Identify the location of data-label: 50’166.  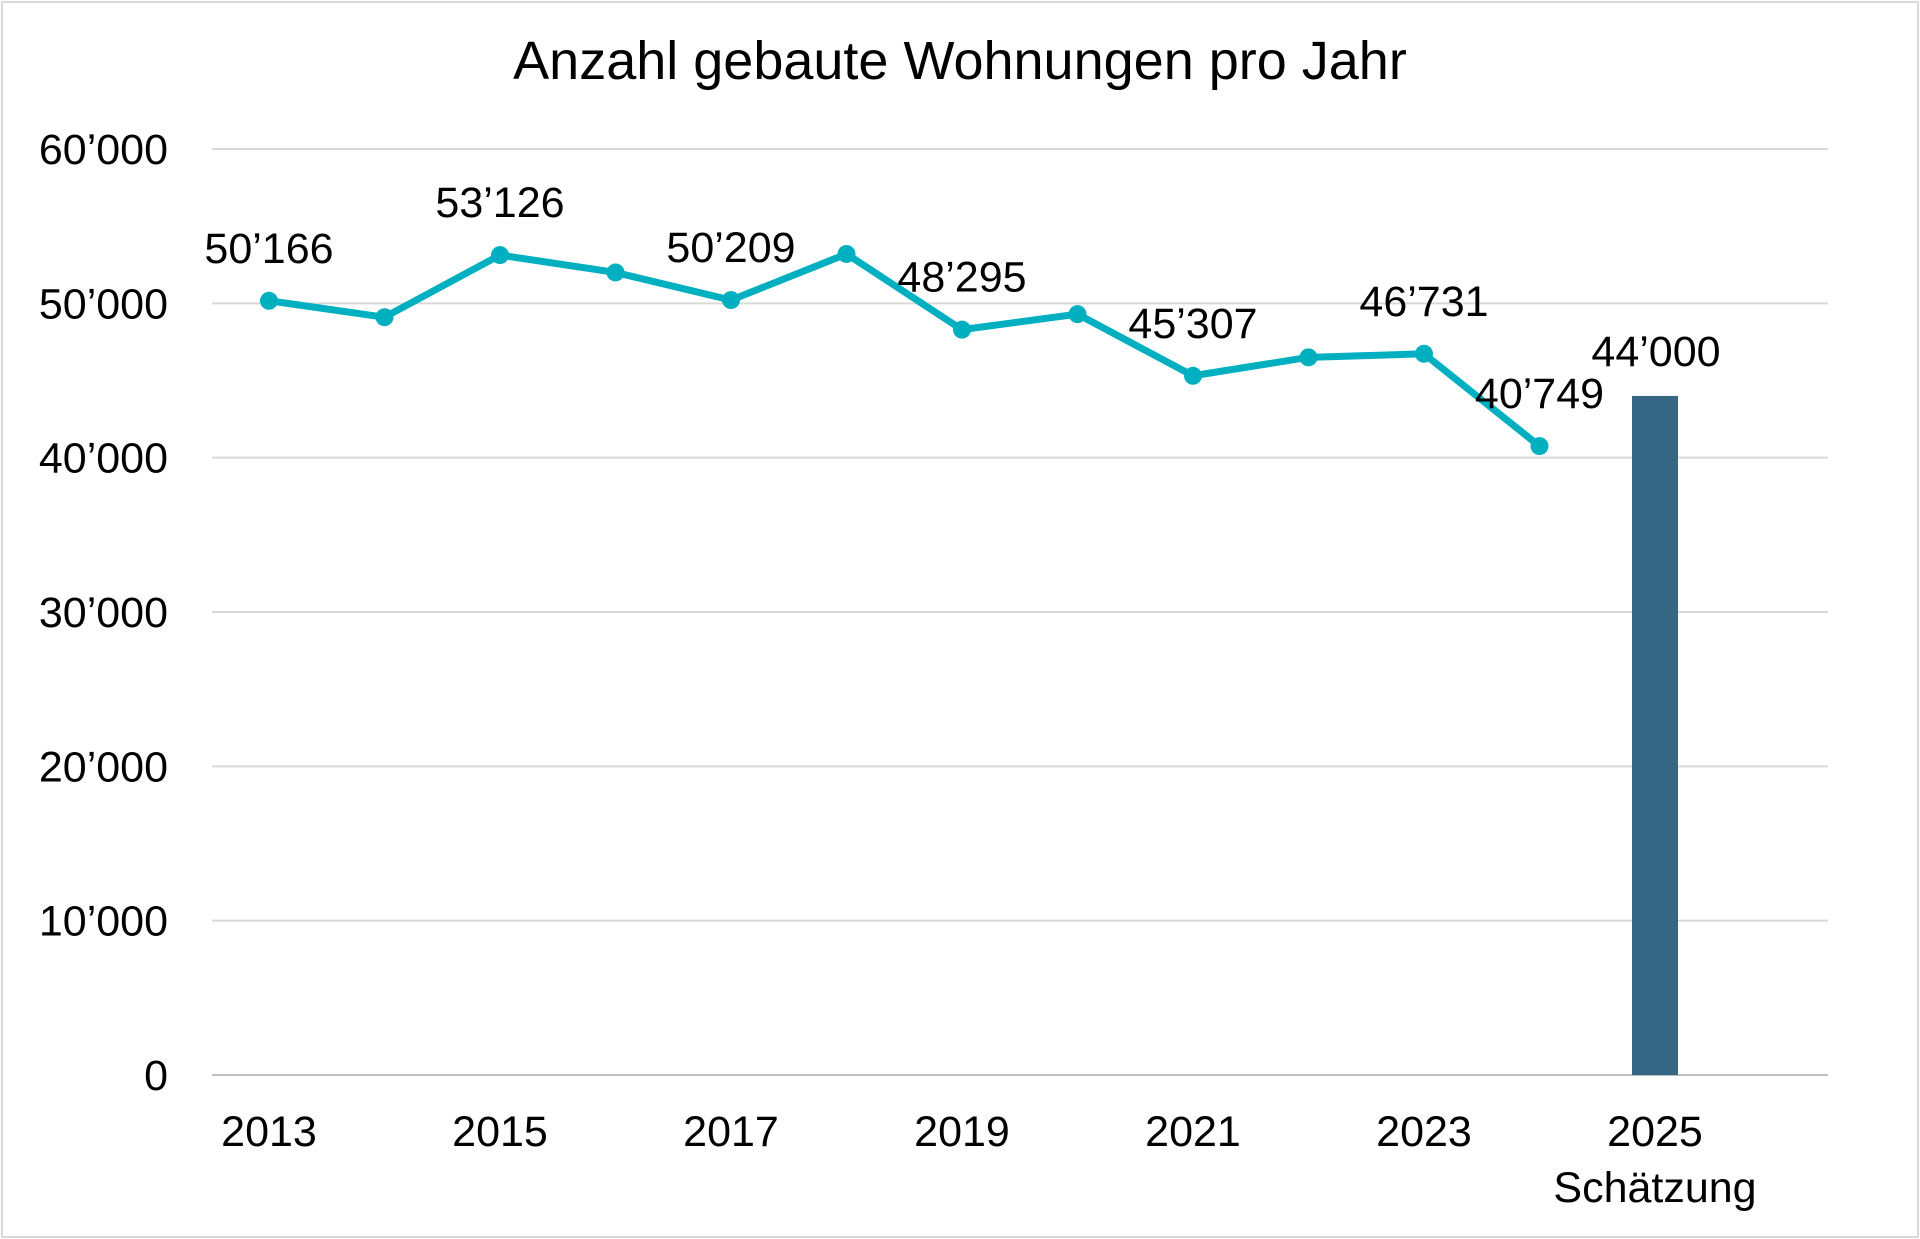
(268, 249).